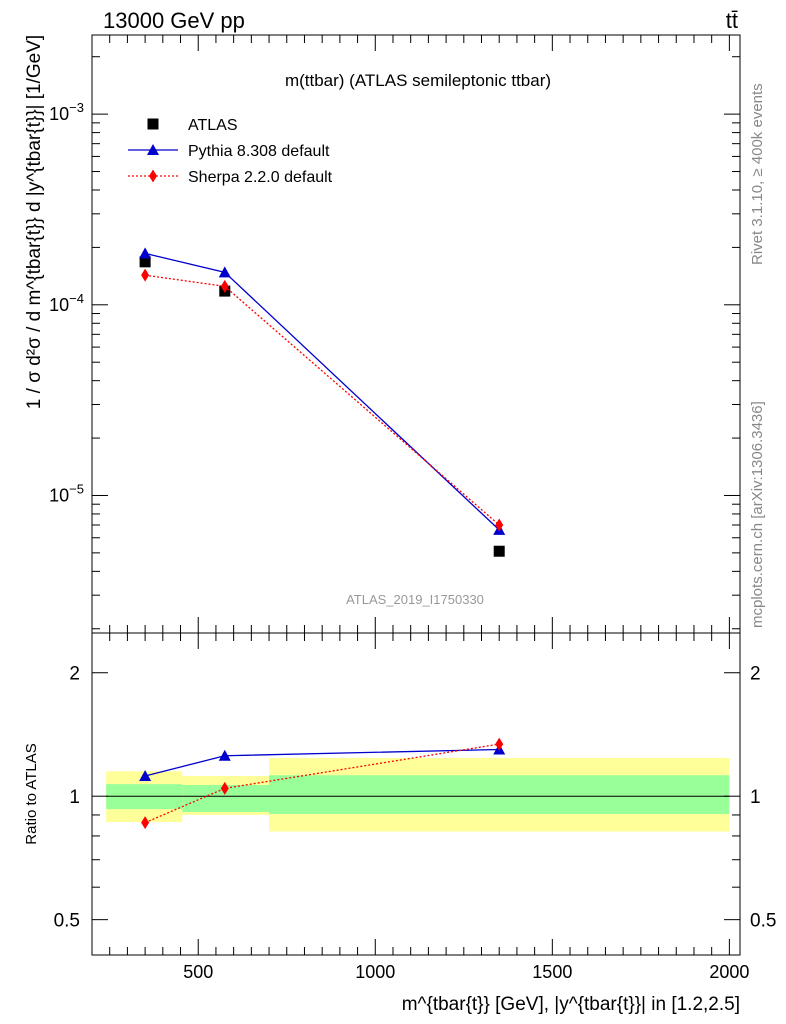  I want to click on legend-sherpa-label: Sherpa 2.2.0 default, so click(260, 177).